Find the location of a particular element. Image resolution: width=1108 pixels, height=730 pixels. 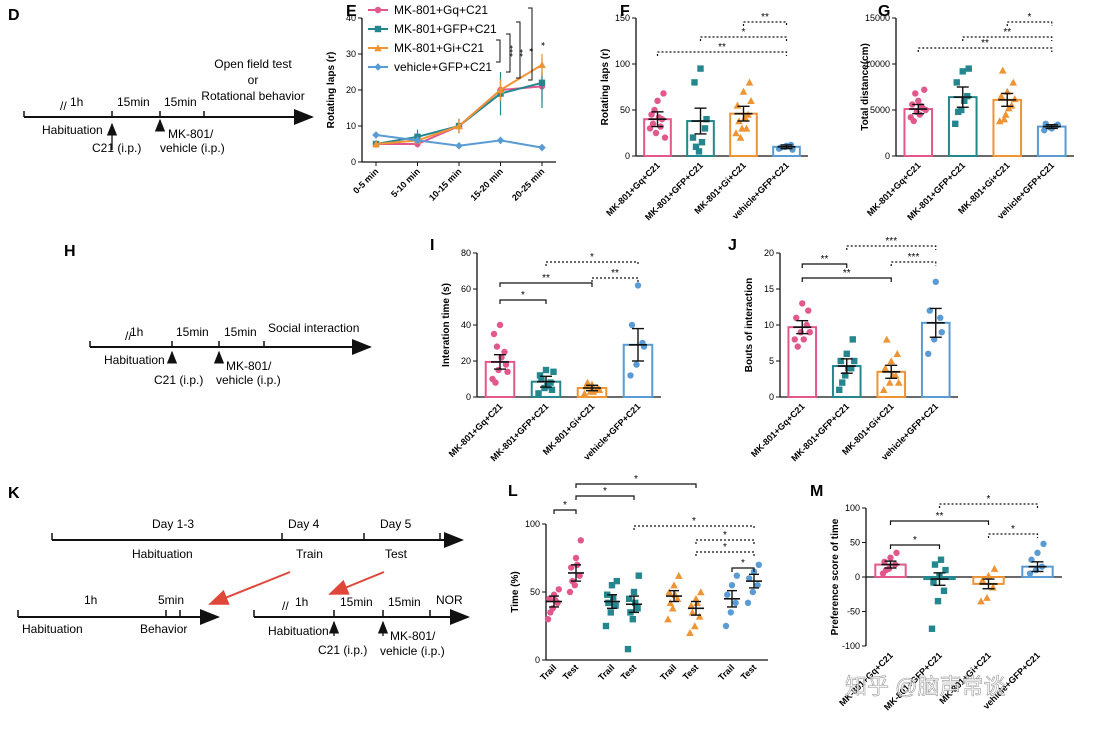

duration-1h: 1h is located at coordinates (301, 602).